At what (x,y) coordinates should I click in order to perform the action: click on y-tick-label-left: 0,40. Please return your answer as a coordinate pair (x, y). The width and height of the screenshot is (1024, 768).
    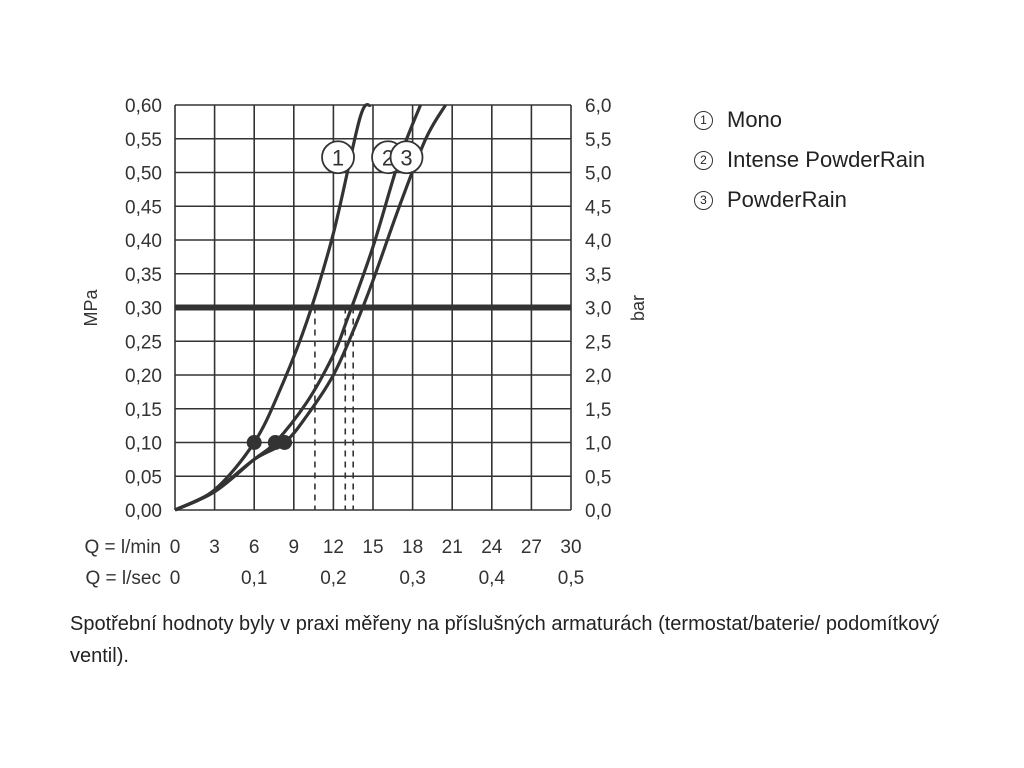
    Looking at the image, I should click on (143, 241).